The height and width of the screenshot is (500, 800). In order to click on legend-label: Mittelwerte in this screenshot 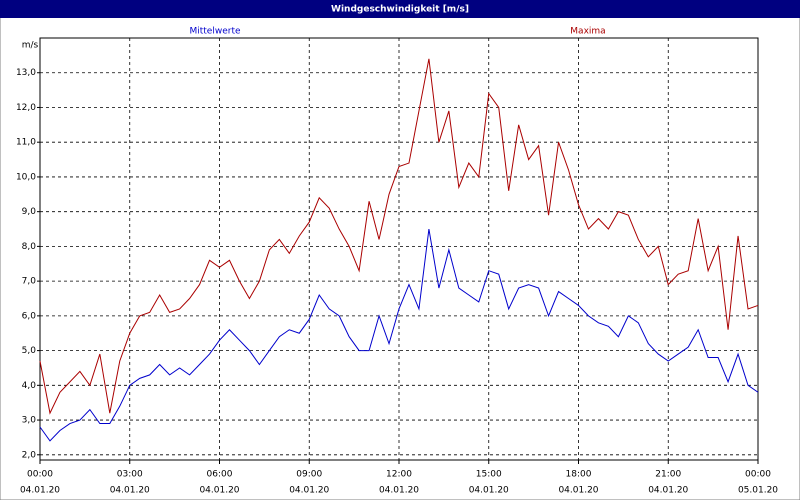, I will do `click(214, 32)`.